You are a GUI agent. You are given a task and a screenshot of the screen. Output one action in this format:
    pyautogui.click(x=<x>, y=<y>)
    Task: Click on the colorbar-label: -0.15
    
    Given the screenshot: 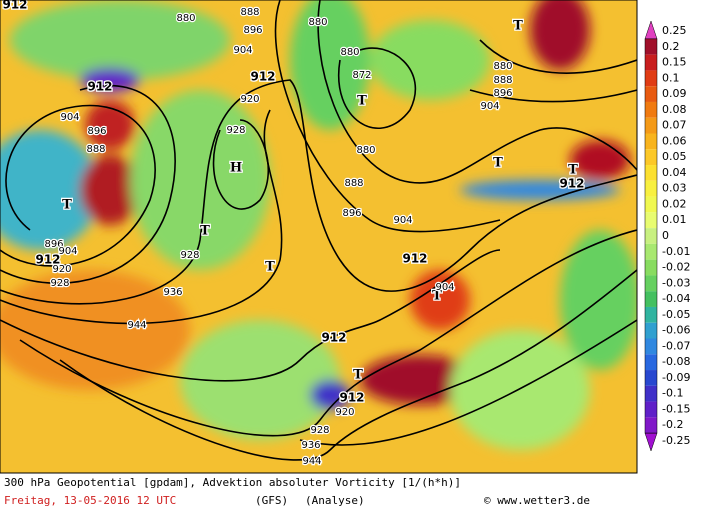 What is the action you would take?
    pyautogui.click(x=676, y=408)
    